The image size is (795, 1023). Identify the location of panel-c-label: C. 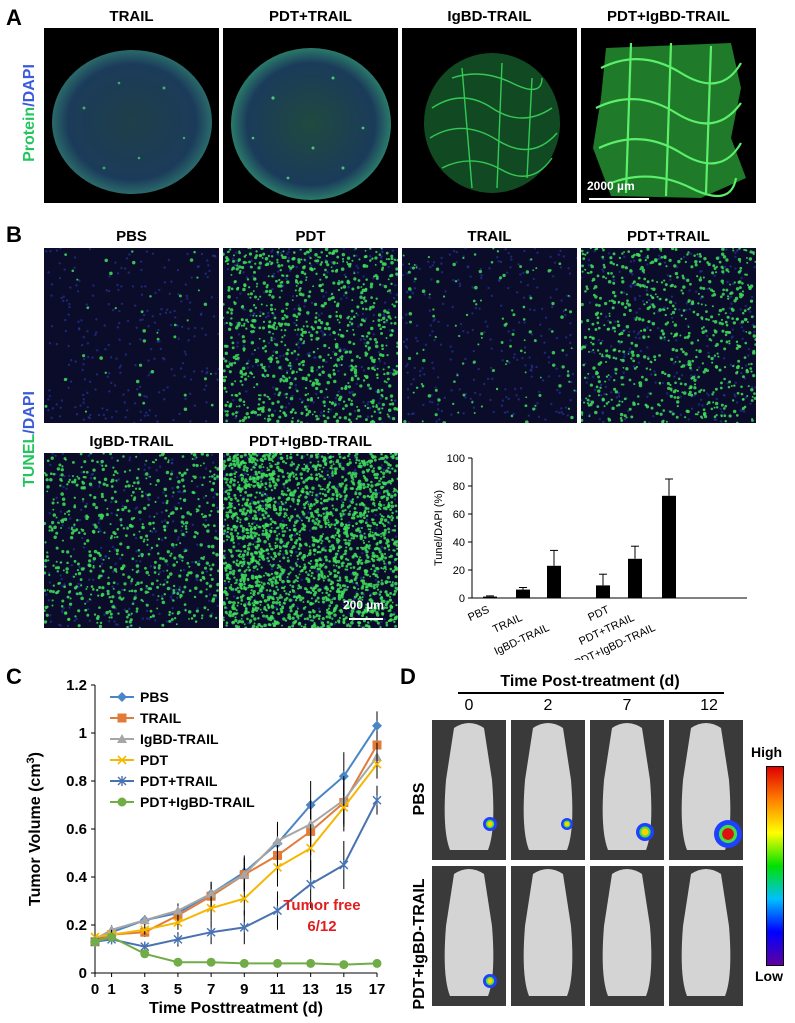
(14, 676).